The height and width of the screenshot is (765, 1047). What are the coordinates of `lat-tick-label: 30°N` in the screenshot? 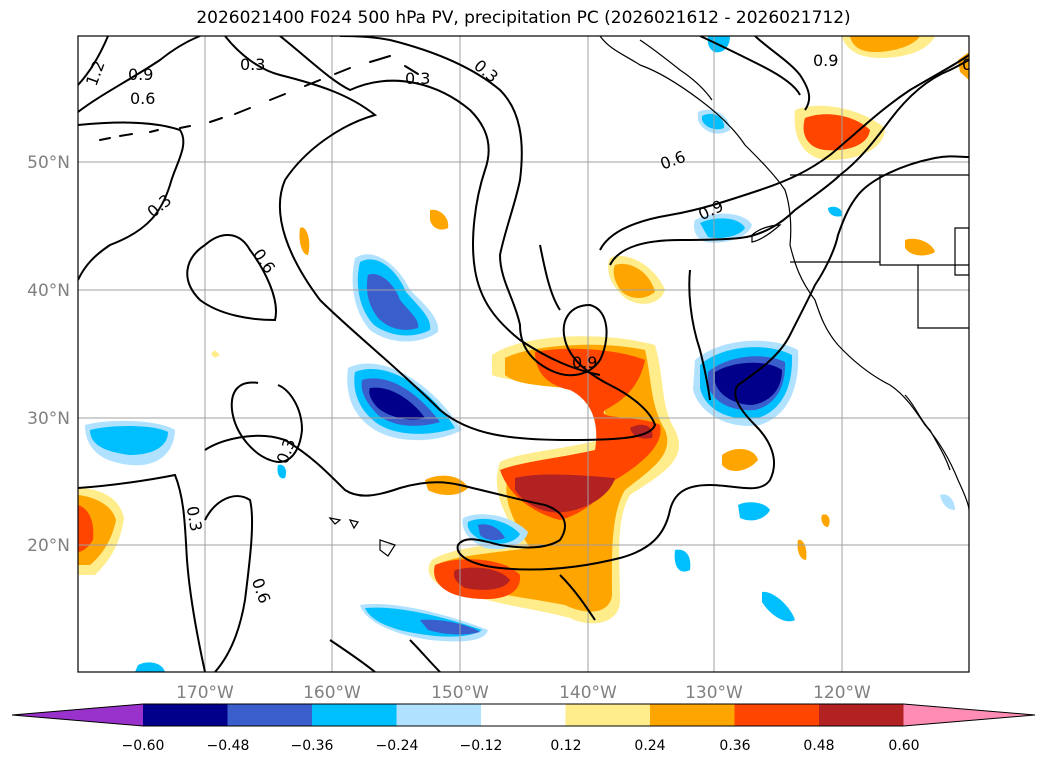 It's located at (48, 419).